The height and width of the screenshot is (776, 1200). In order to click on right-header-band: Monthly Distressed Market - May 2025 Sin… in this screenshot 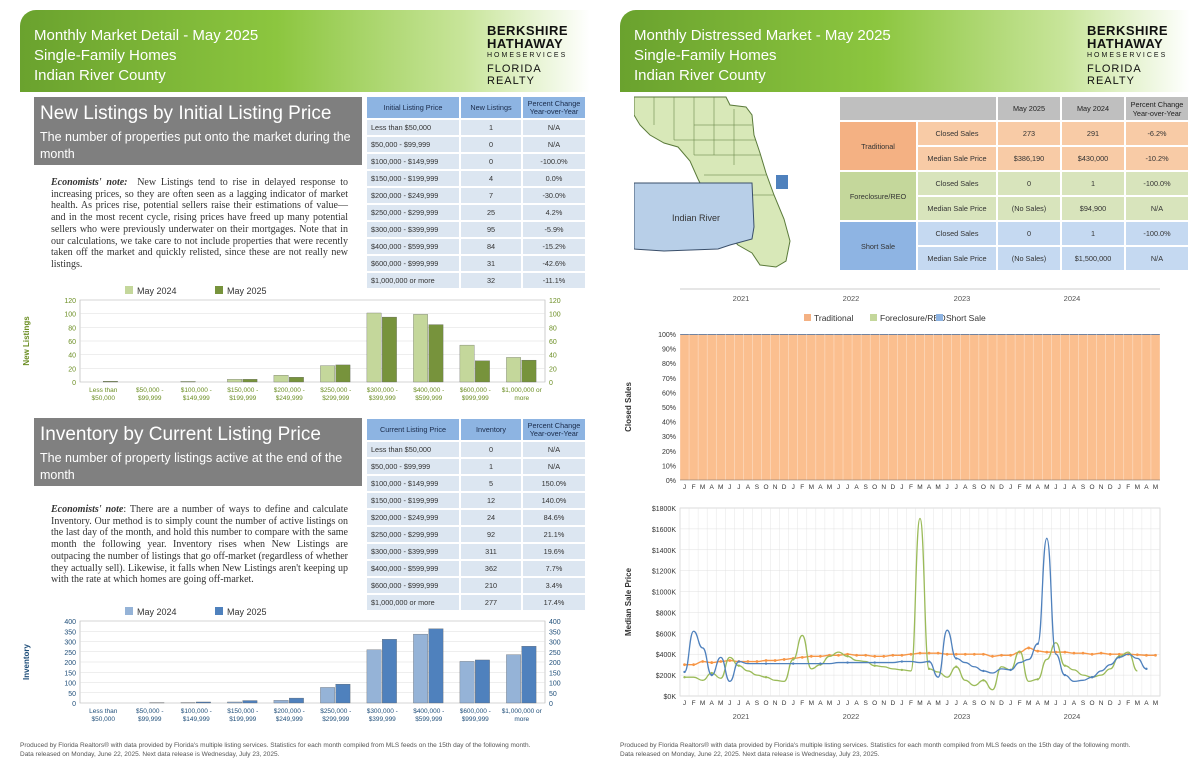, I will do `click(905, 51)`.